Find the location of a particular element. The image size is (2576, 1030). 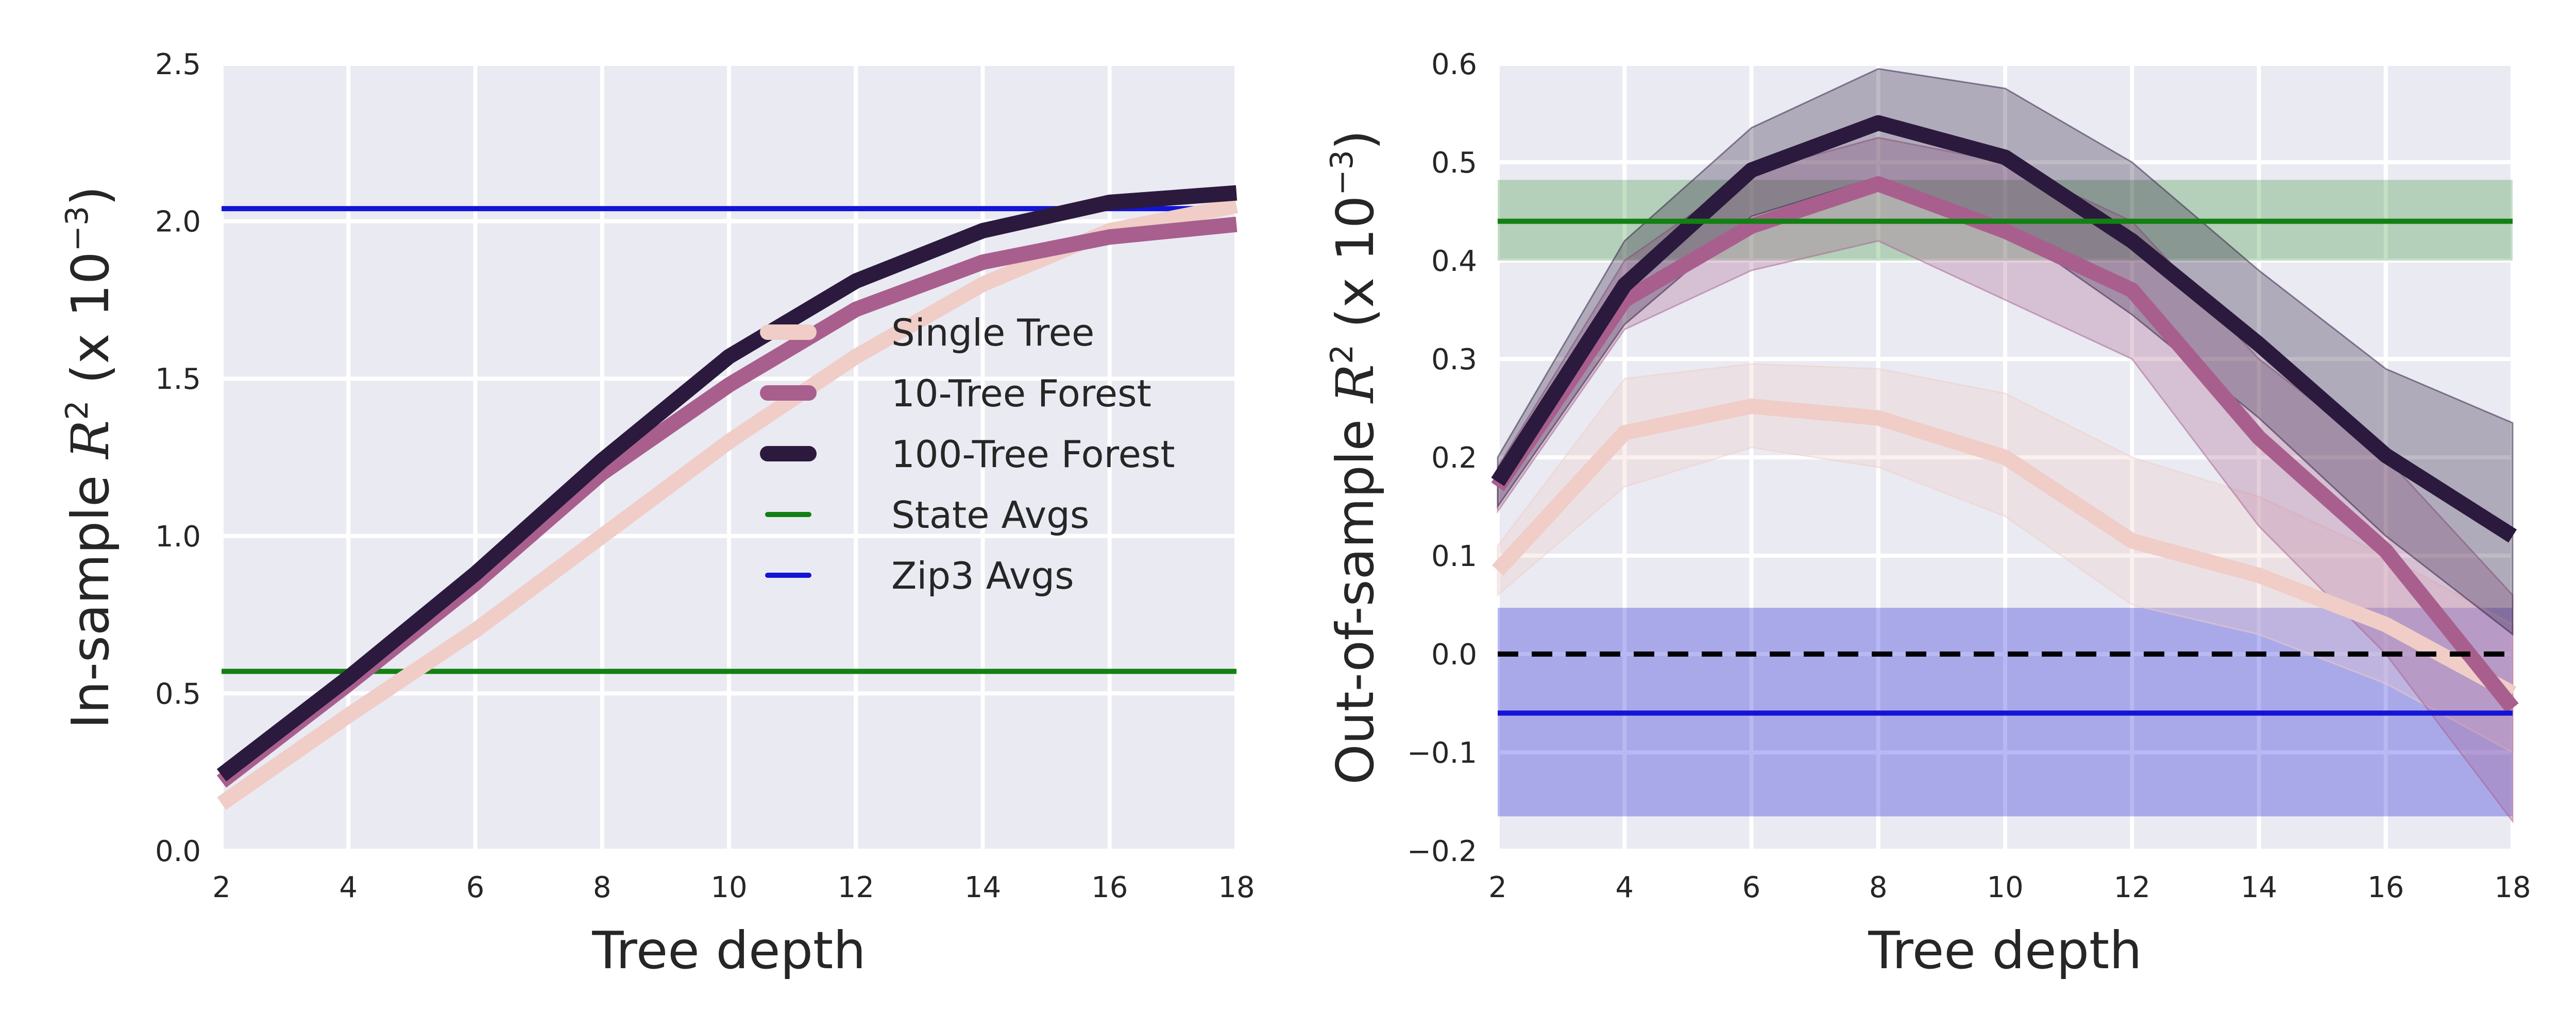

legend-label: 10-Tree Forest is located at coordinates (1021, 393).